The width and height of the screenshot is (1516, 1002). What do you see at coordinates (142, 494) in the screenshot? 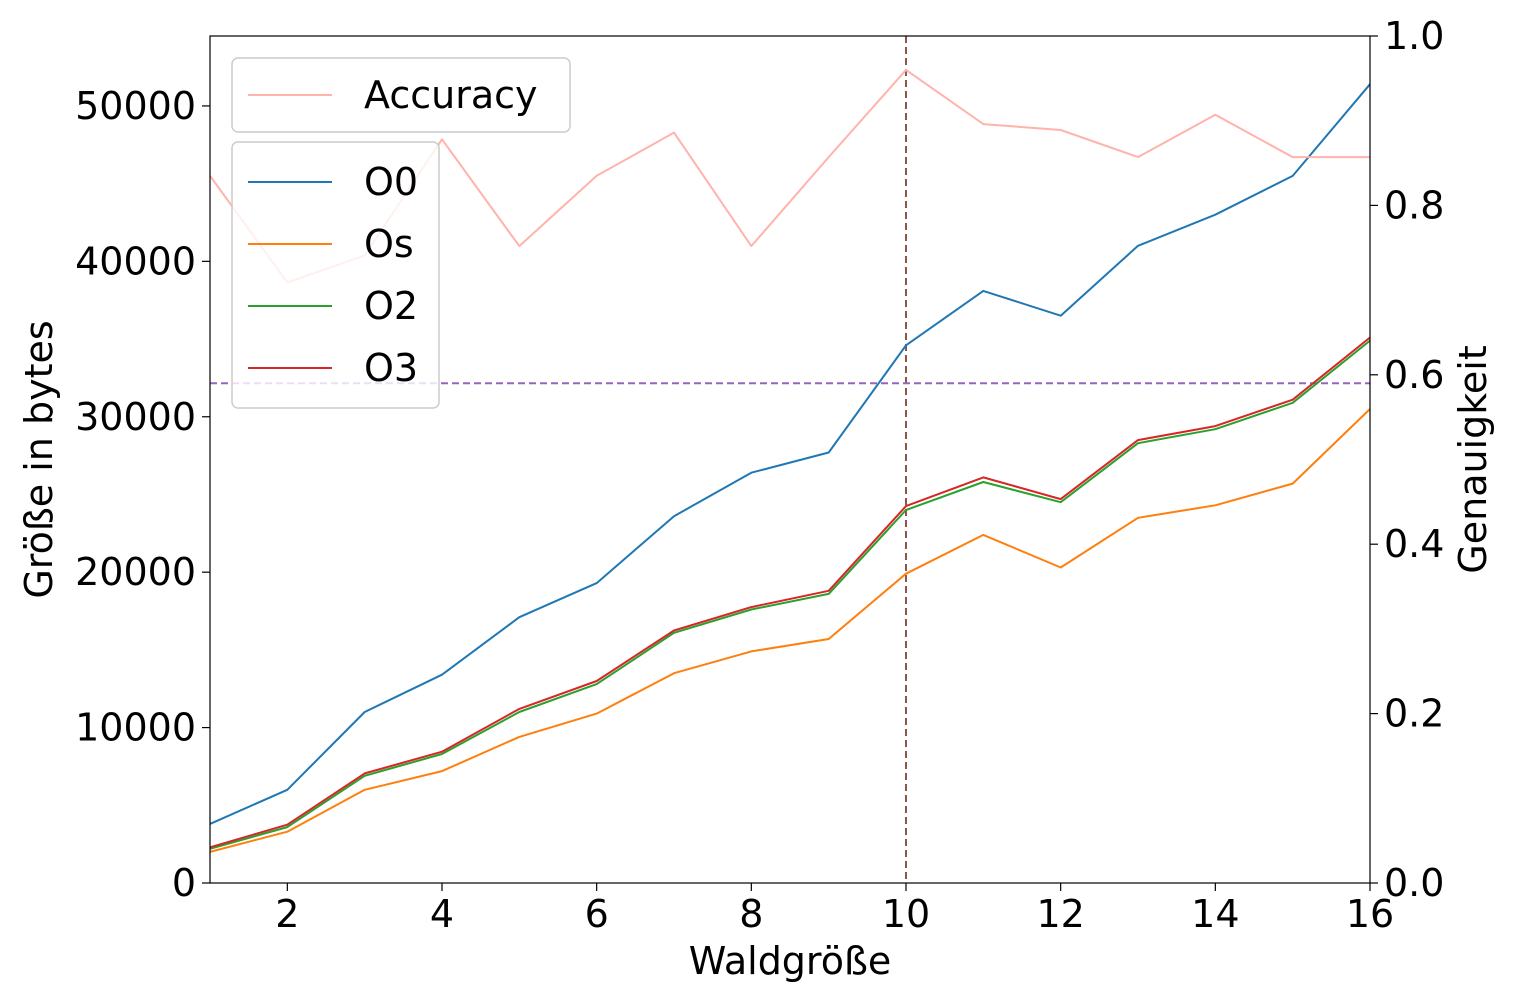
I see `y-axis-left: 0 10000 20000 30000 40000 50000` at bounding box center [142, 494].